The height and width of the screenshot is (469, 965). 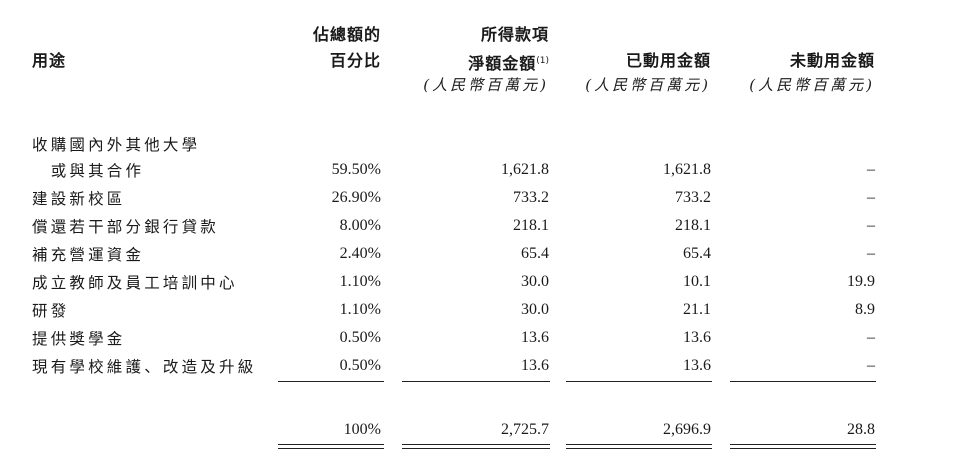 I want to click on header-unused: 未動用金額, so click(x=832, y=61).